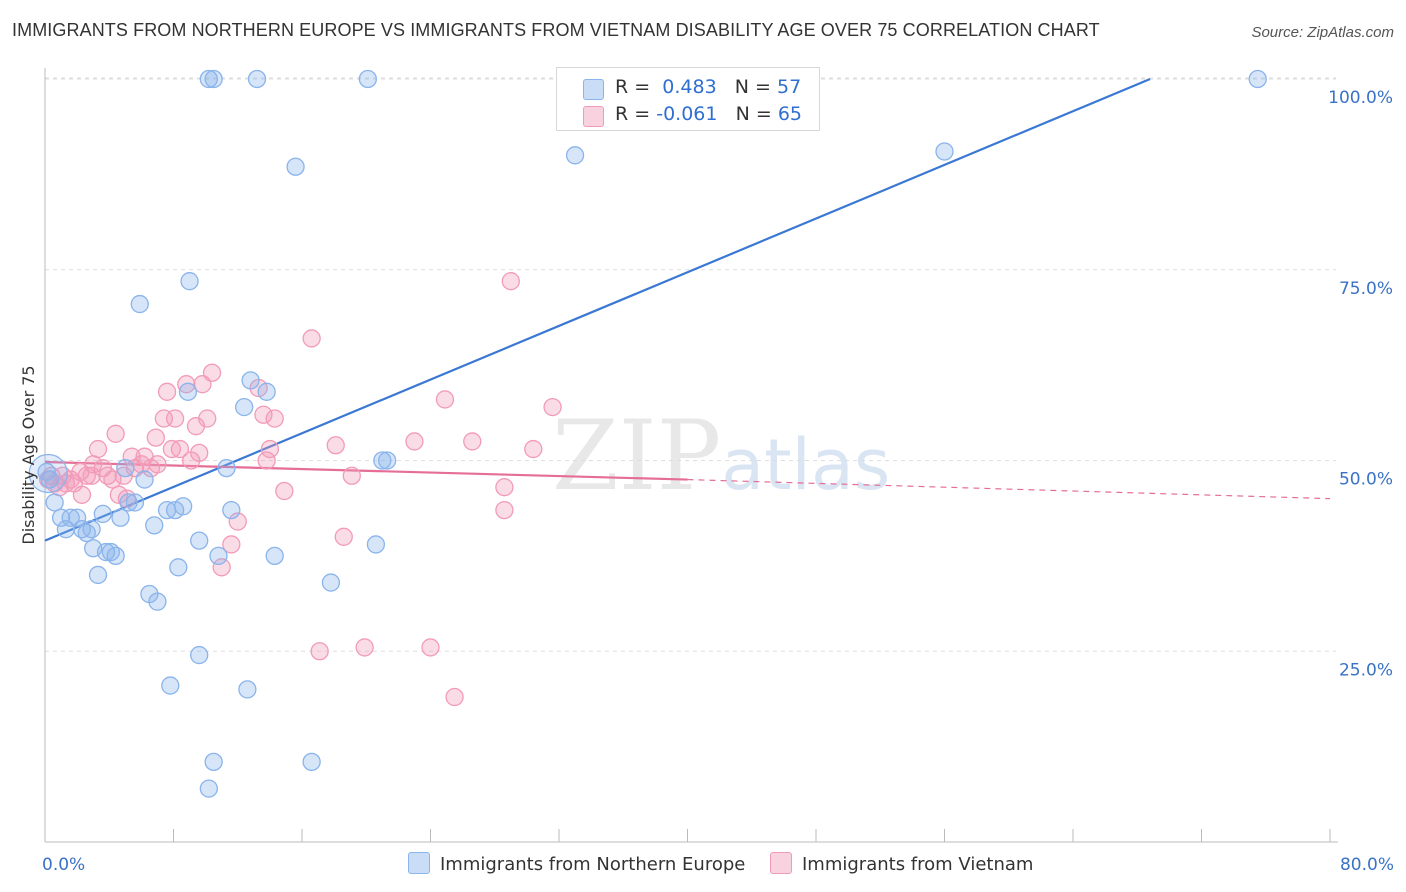 The width and height of the screenshot is (1406, 892). I want to click on y-axis-title: Disability Age Over 75, so click(28, 454).